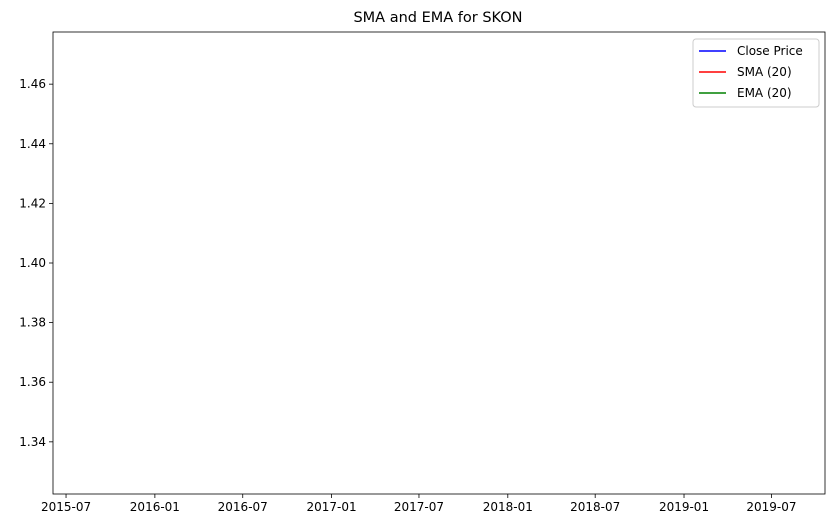 This screenshot has width=835, height=528. What do you see at coordinates (508, 507) in the screenshot?
I see `x-tick-label: 2018-01` at bounding box center [508, 507].